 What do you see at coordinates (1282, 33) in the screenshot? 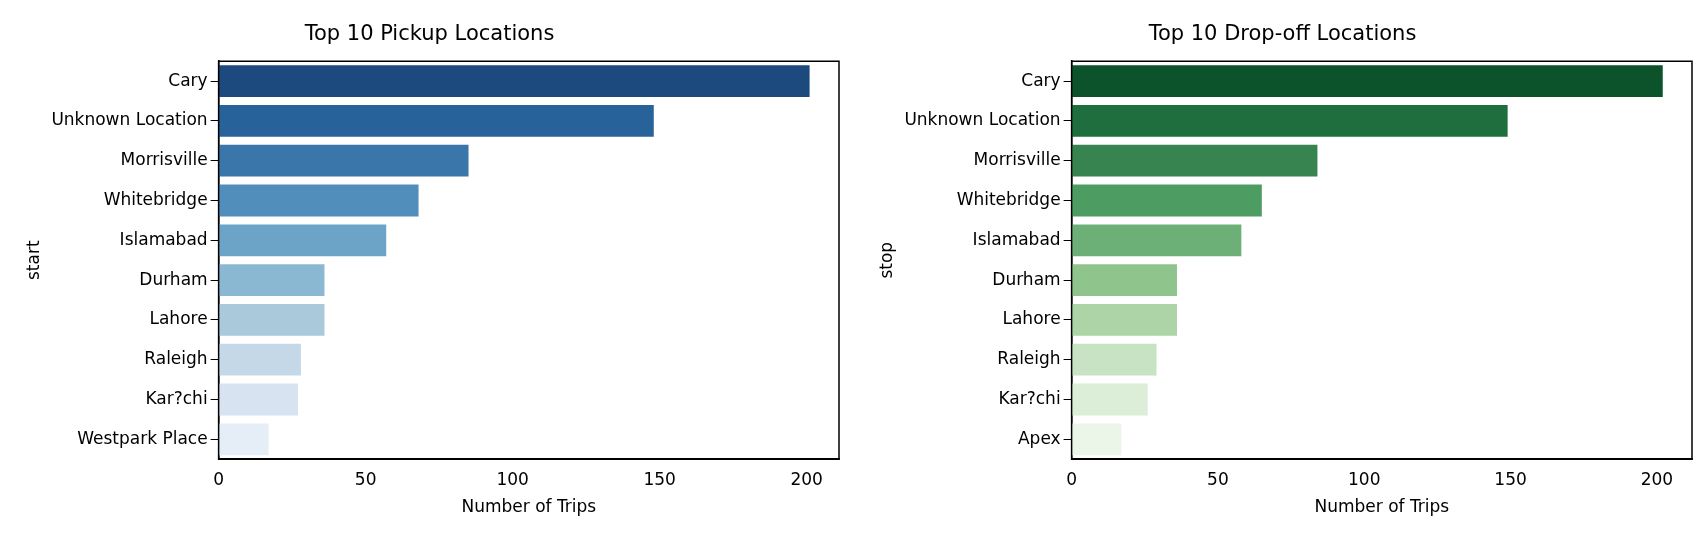
I see `chart-title: Top 10 Drop-off Locations` at bounding box center [1282, 33].